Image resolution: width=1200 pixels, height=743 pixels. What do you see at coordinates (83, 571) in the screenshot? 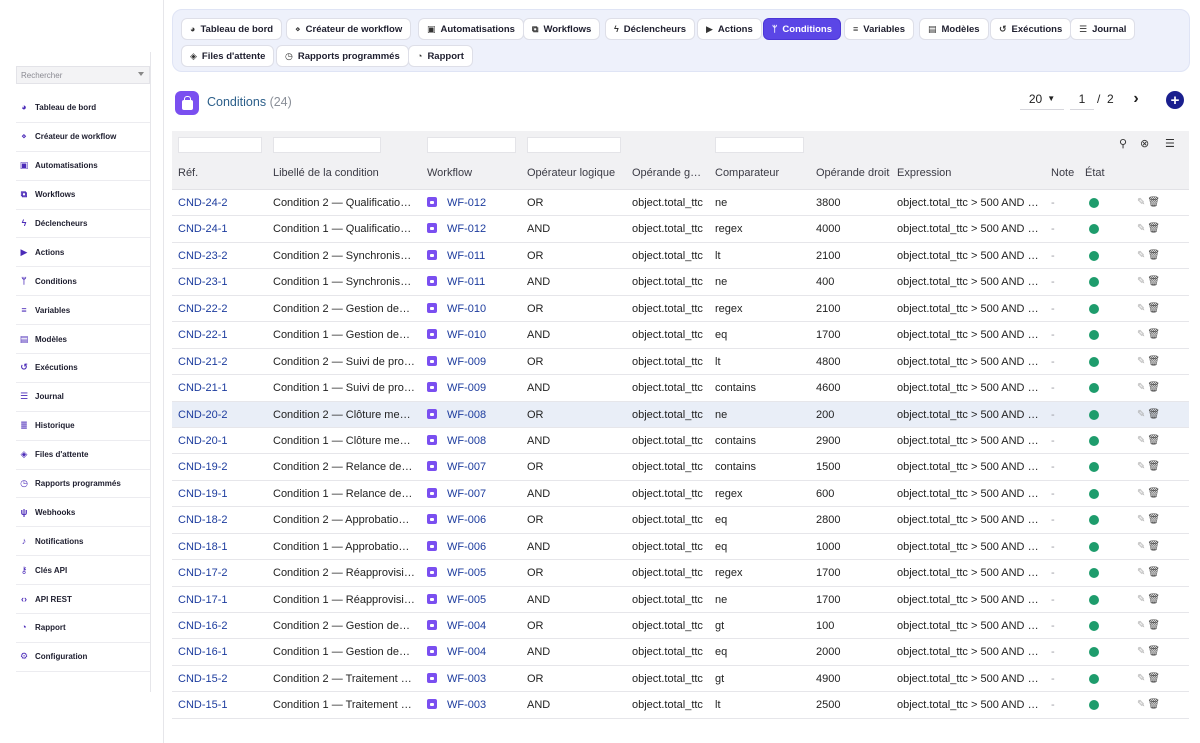
I see `sidebar-item-cl-s-api: ⚷ Clés API` at bounding box center [83, 571].